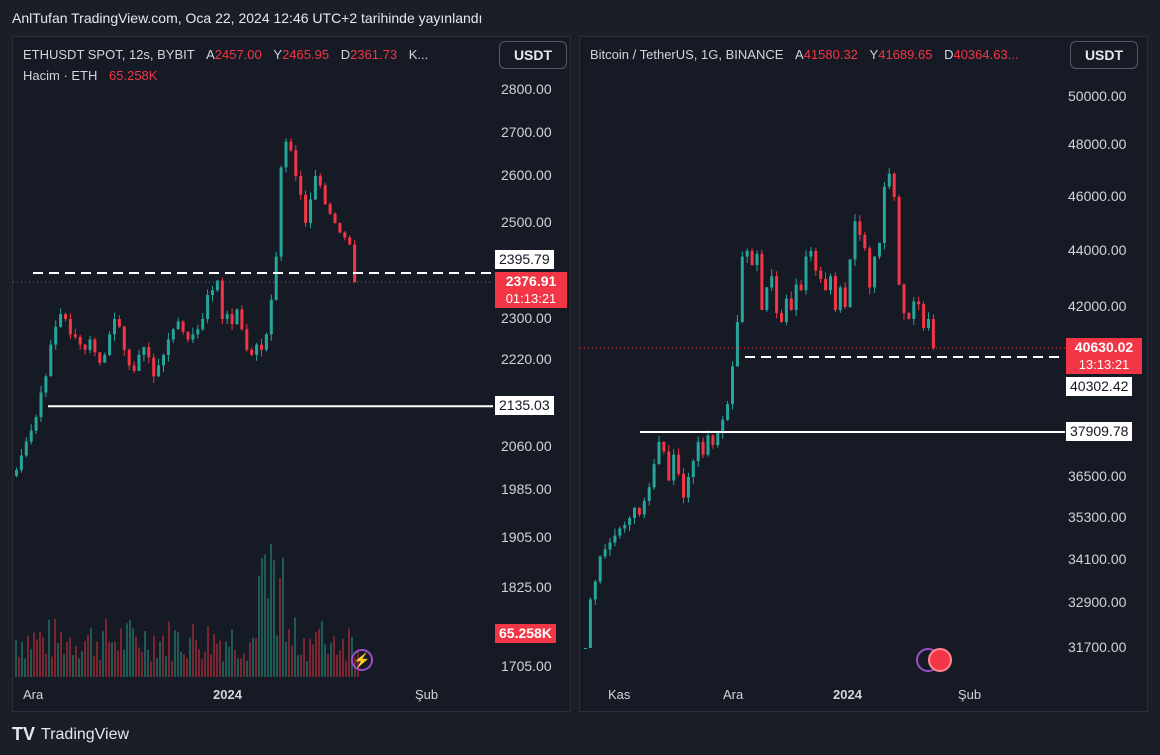  Describe the element at coordinates (1104, 364) in the screenshot. I see `btc-countdown: 13:13:21` at that location.